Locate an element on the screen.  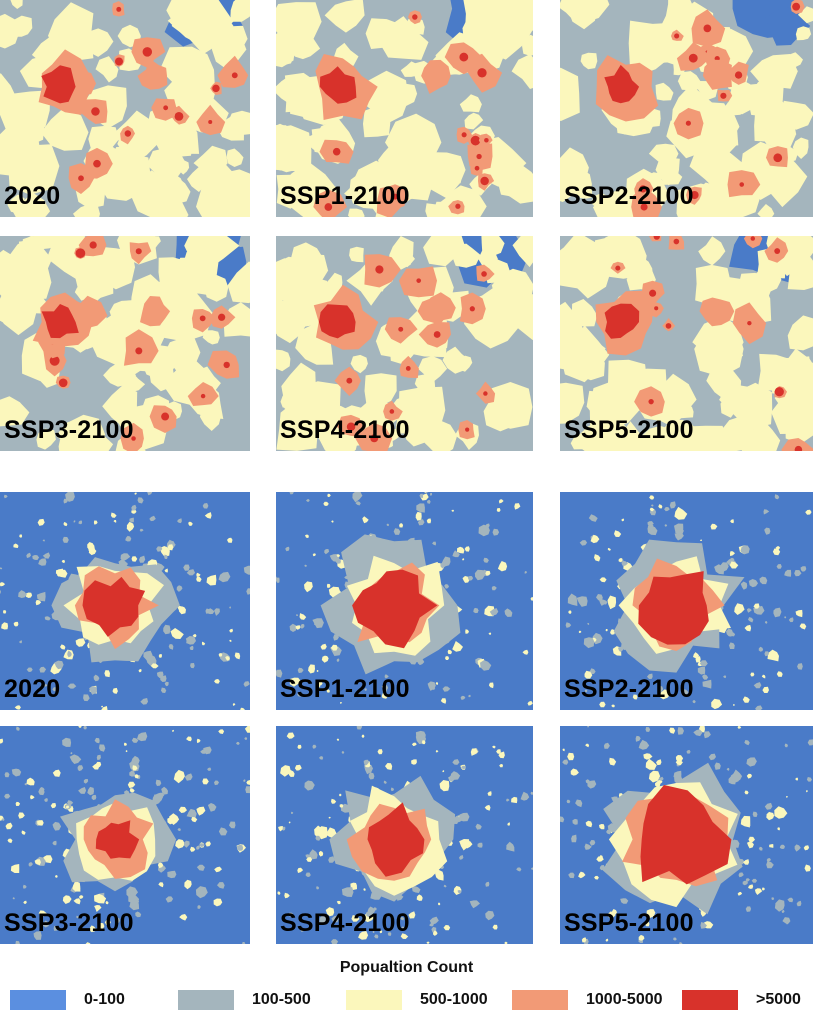
map-tile-b-ssp5: SSP5-2100 is located at coordinates (686, 835).